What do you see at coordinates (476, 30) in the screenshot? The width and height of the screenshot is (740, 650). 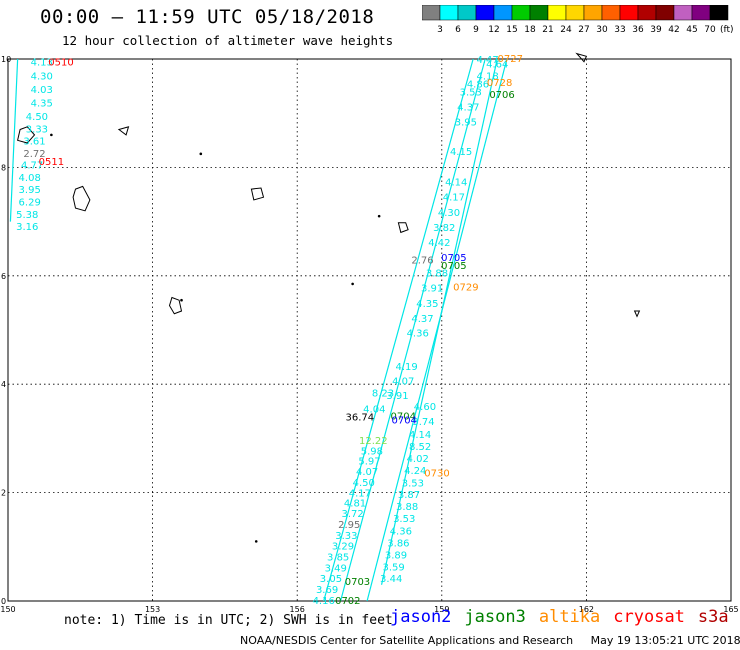 I see `colorbar-tick-label: 9` at bounding box center [476, 30].